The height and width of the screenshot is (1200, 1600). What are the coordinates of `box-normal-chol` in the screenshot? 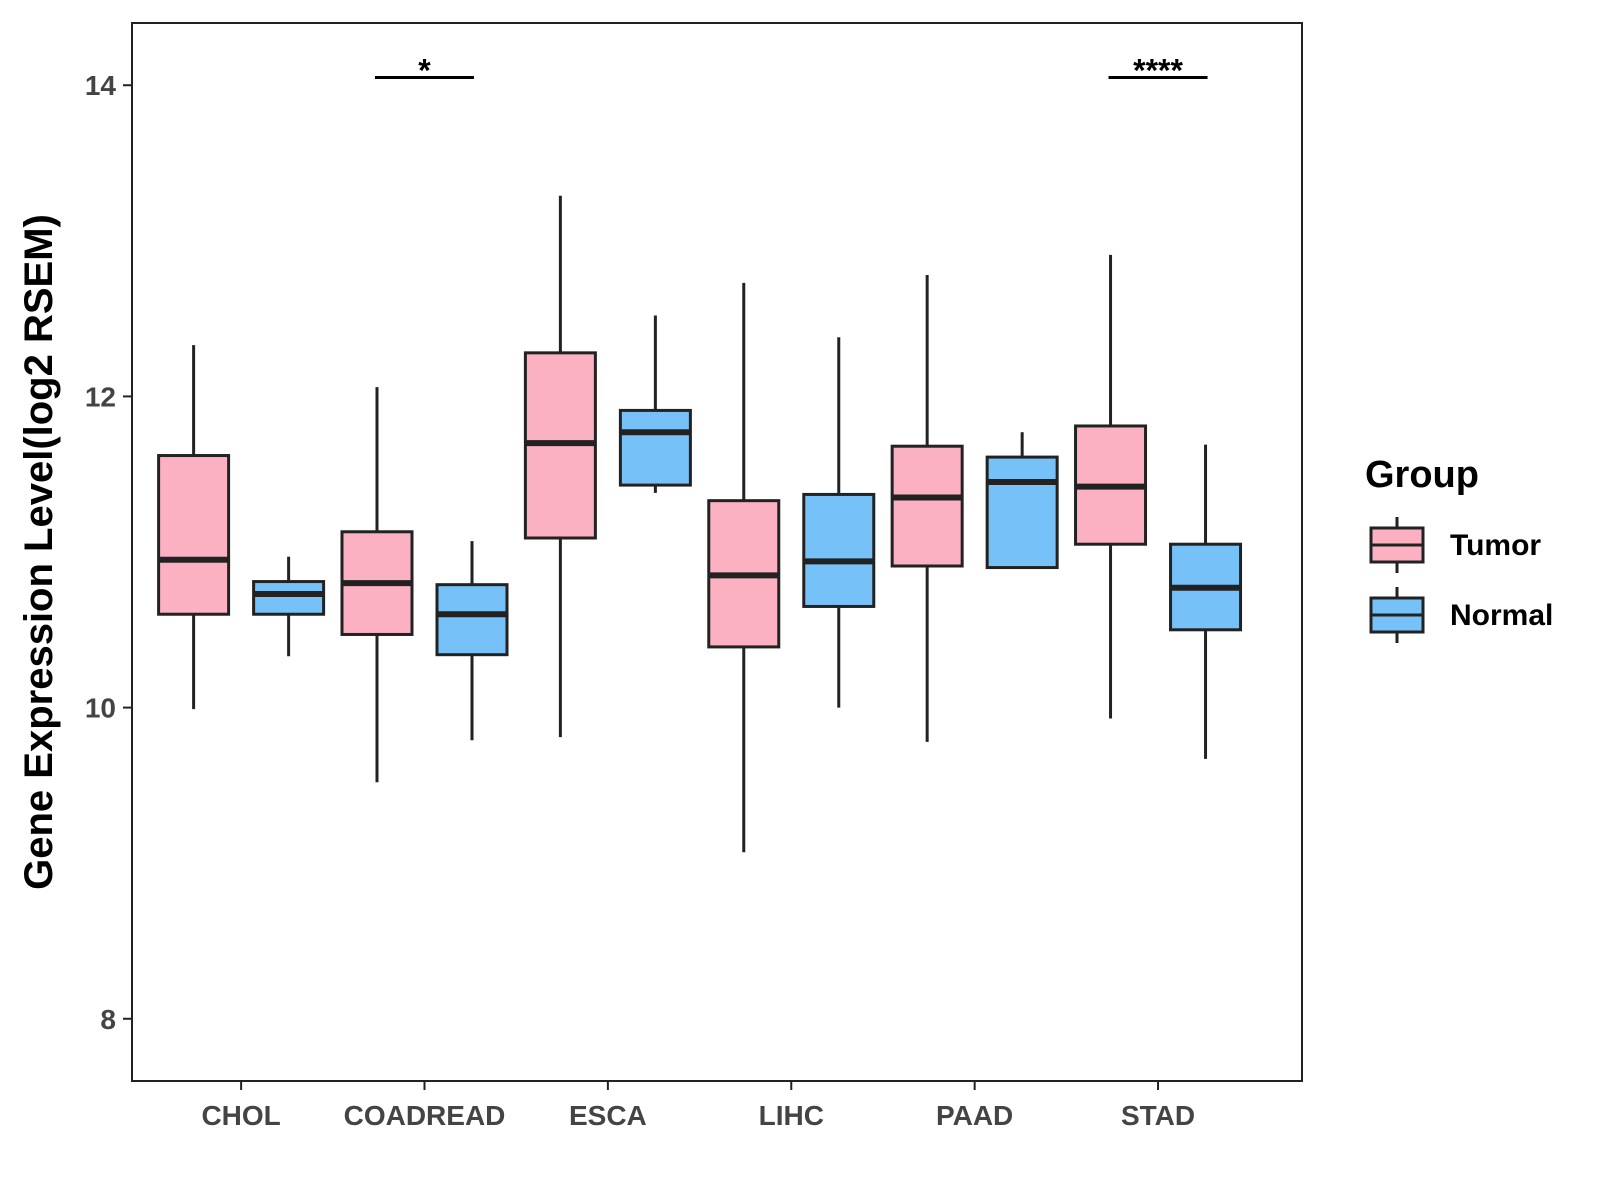 It's located at (289, 598).